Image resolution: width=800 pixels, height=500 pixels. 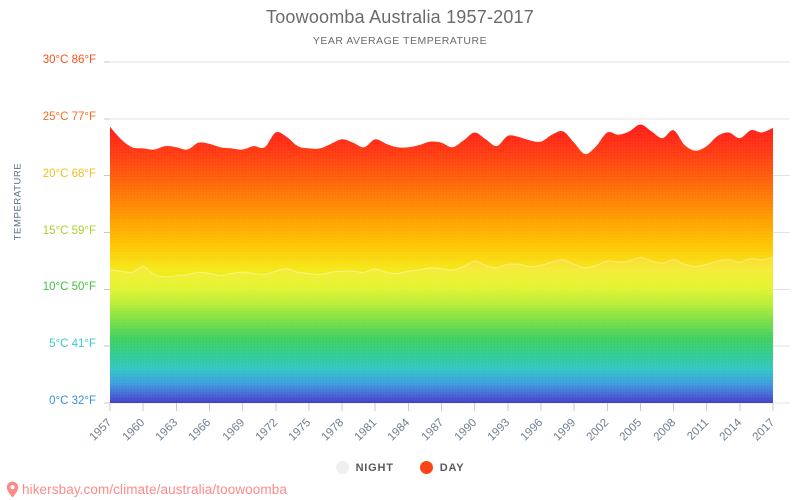 I want to click on y-axis-label: 25°C 77°F, so click(x=69, y=116).